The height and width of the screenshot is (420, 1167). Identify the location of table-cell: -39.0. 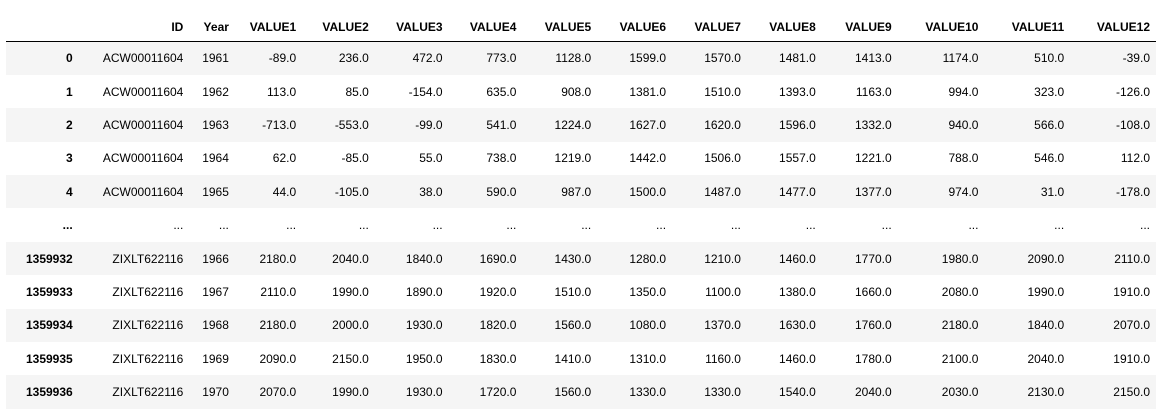
(1136, 58).